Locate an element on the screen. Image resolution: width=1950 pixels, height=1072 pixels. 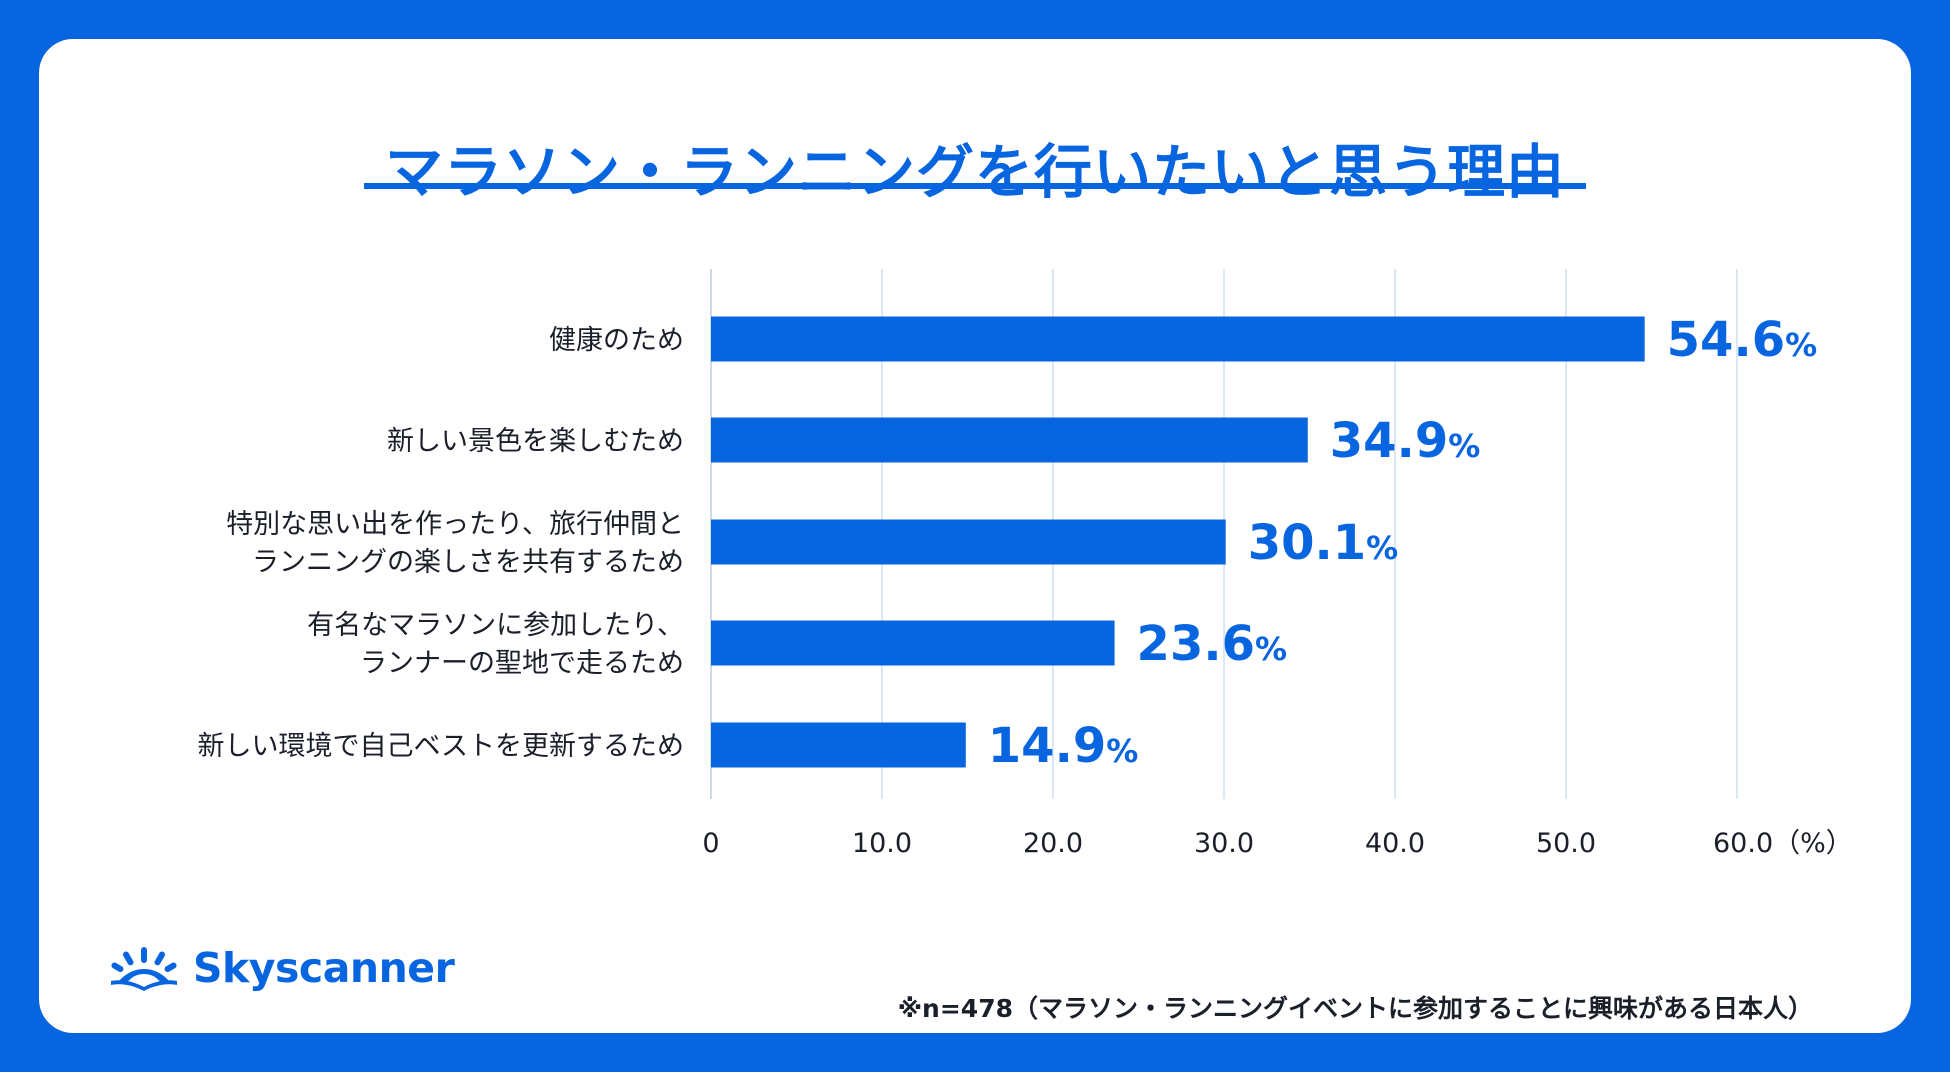
category-label: 新しい景色を楽しむため is located at coordinates (535, 441).